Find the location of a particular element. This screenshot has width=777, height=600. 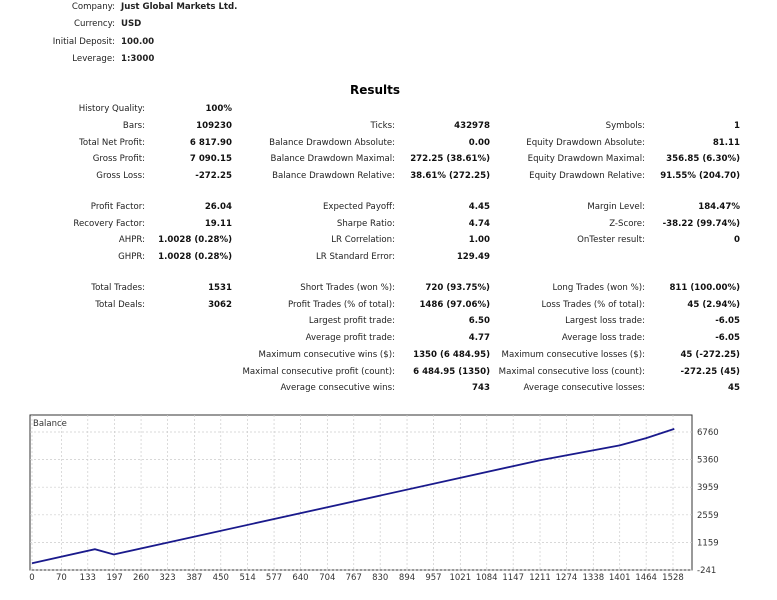

stat-label: Maximal consecutive loss (count): is located at coordinates (571, 371).